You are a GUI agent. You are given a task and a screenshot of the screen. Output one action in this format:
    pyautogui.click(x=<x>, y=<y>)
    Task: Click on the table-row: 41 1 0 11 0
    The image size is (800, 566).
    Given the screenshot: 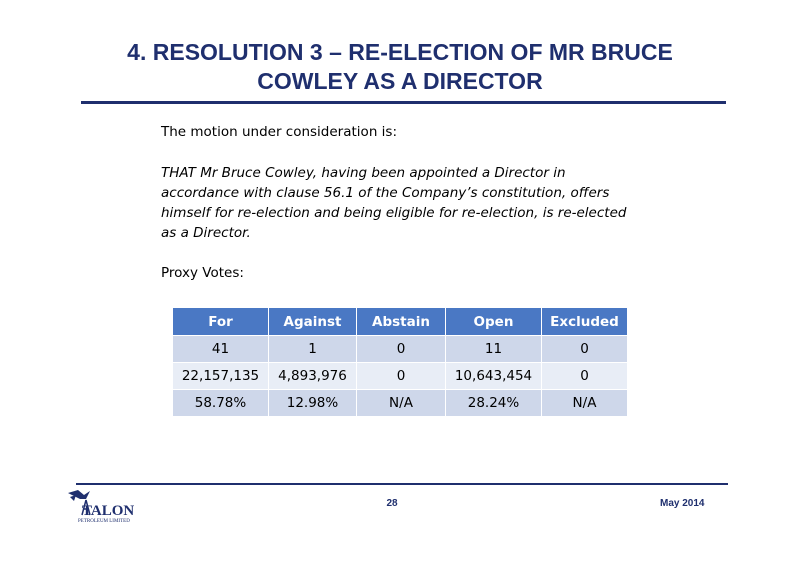 What is the action you would take?
    pyautogui.click(x=400, y=349)
    